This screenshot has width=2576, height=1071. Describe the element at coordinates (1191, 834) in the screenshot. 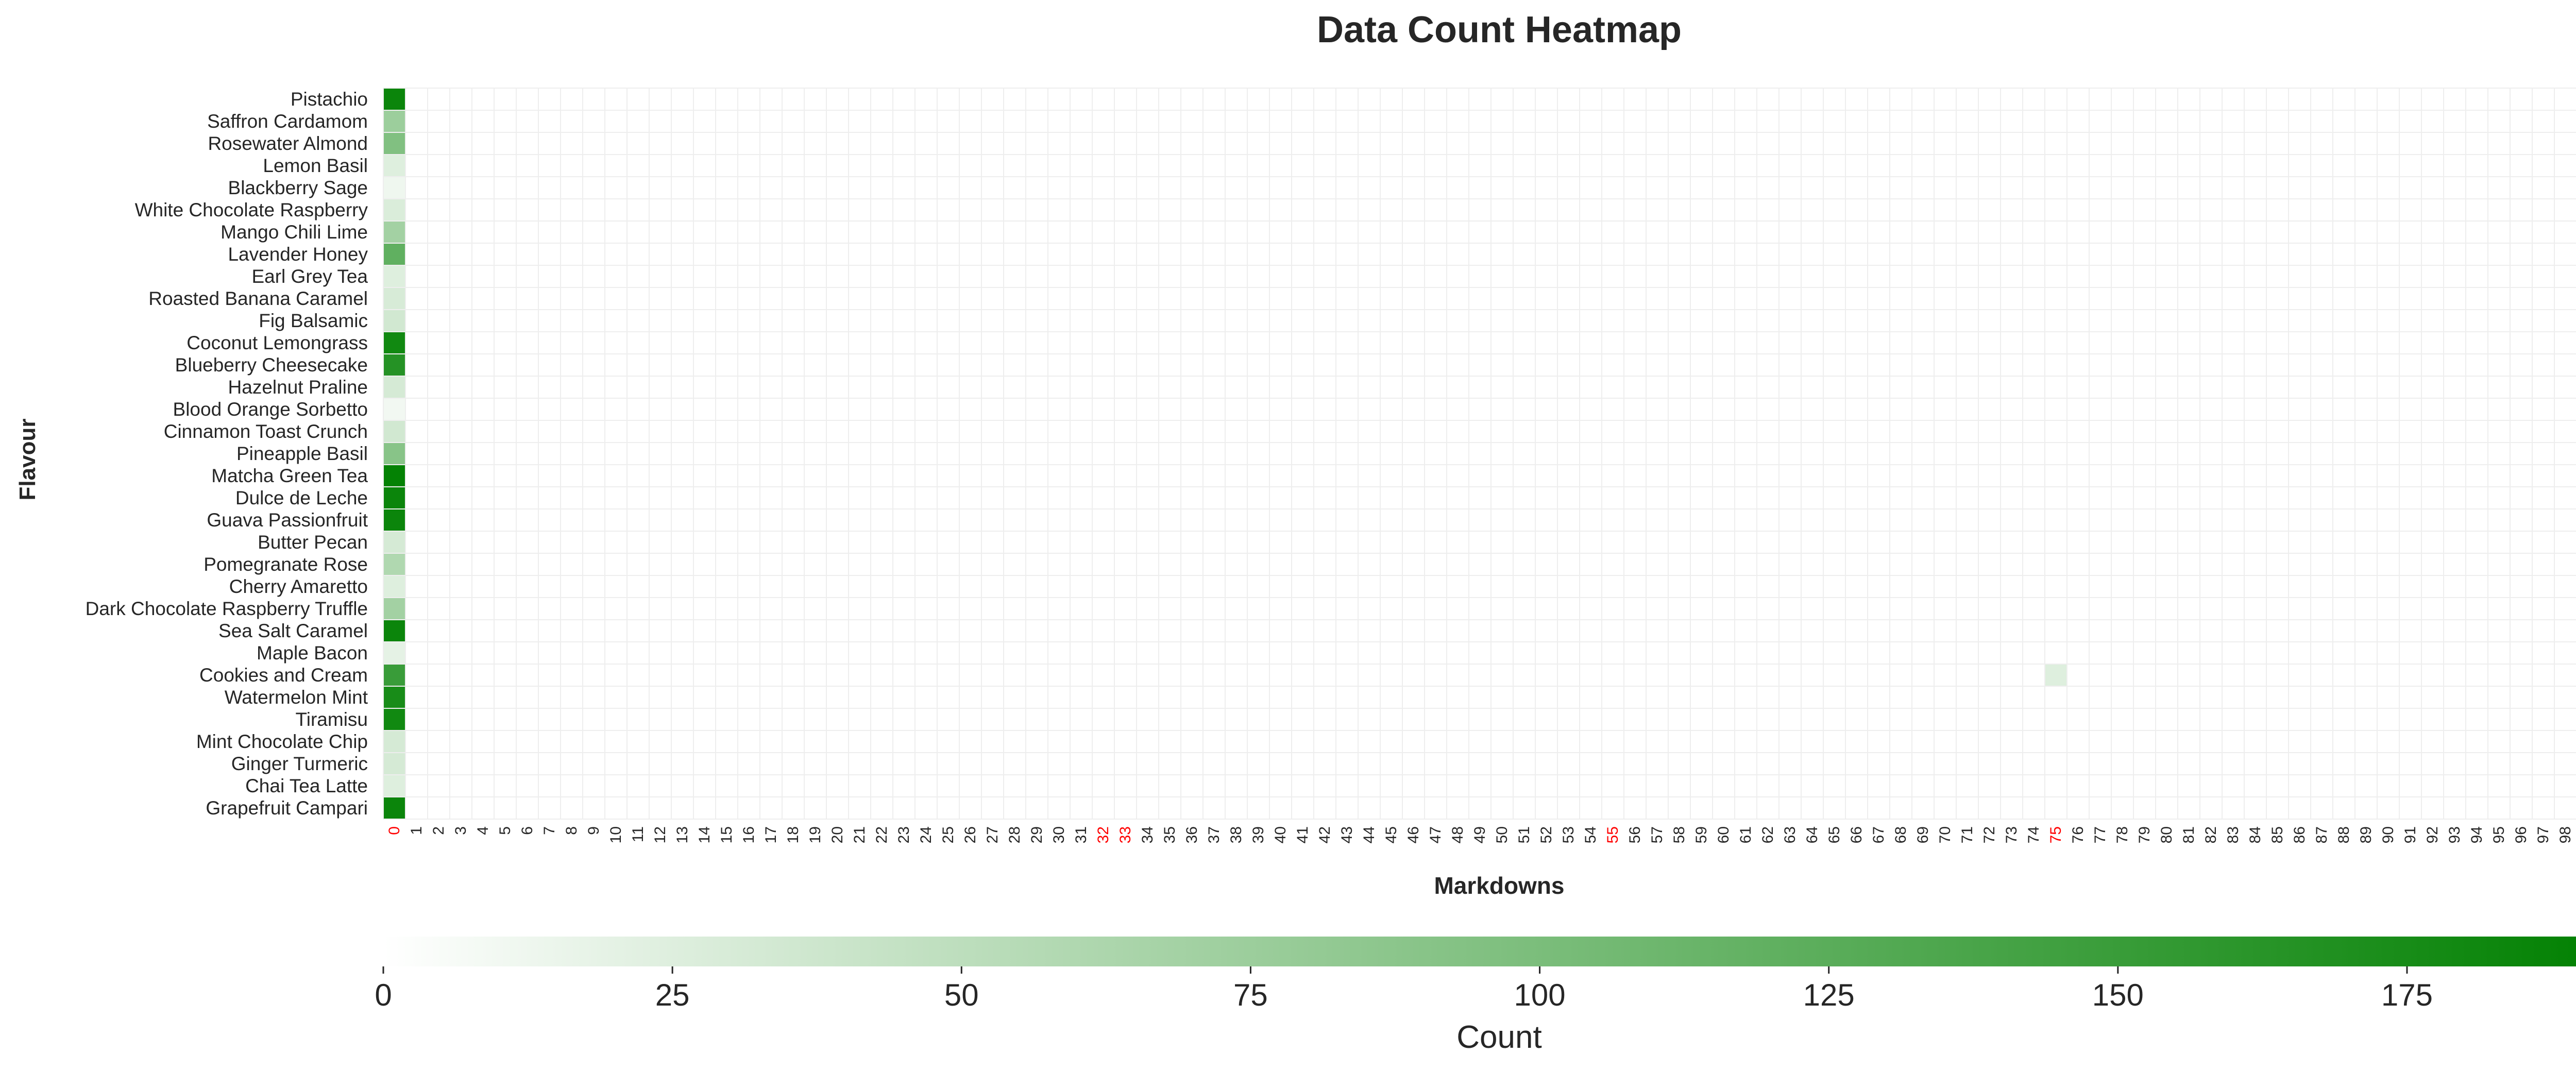

I see `column-label: 36` at that location.